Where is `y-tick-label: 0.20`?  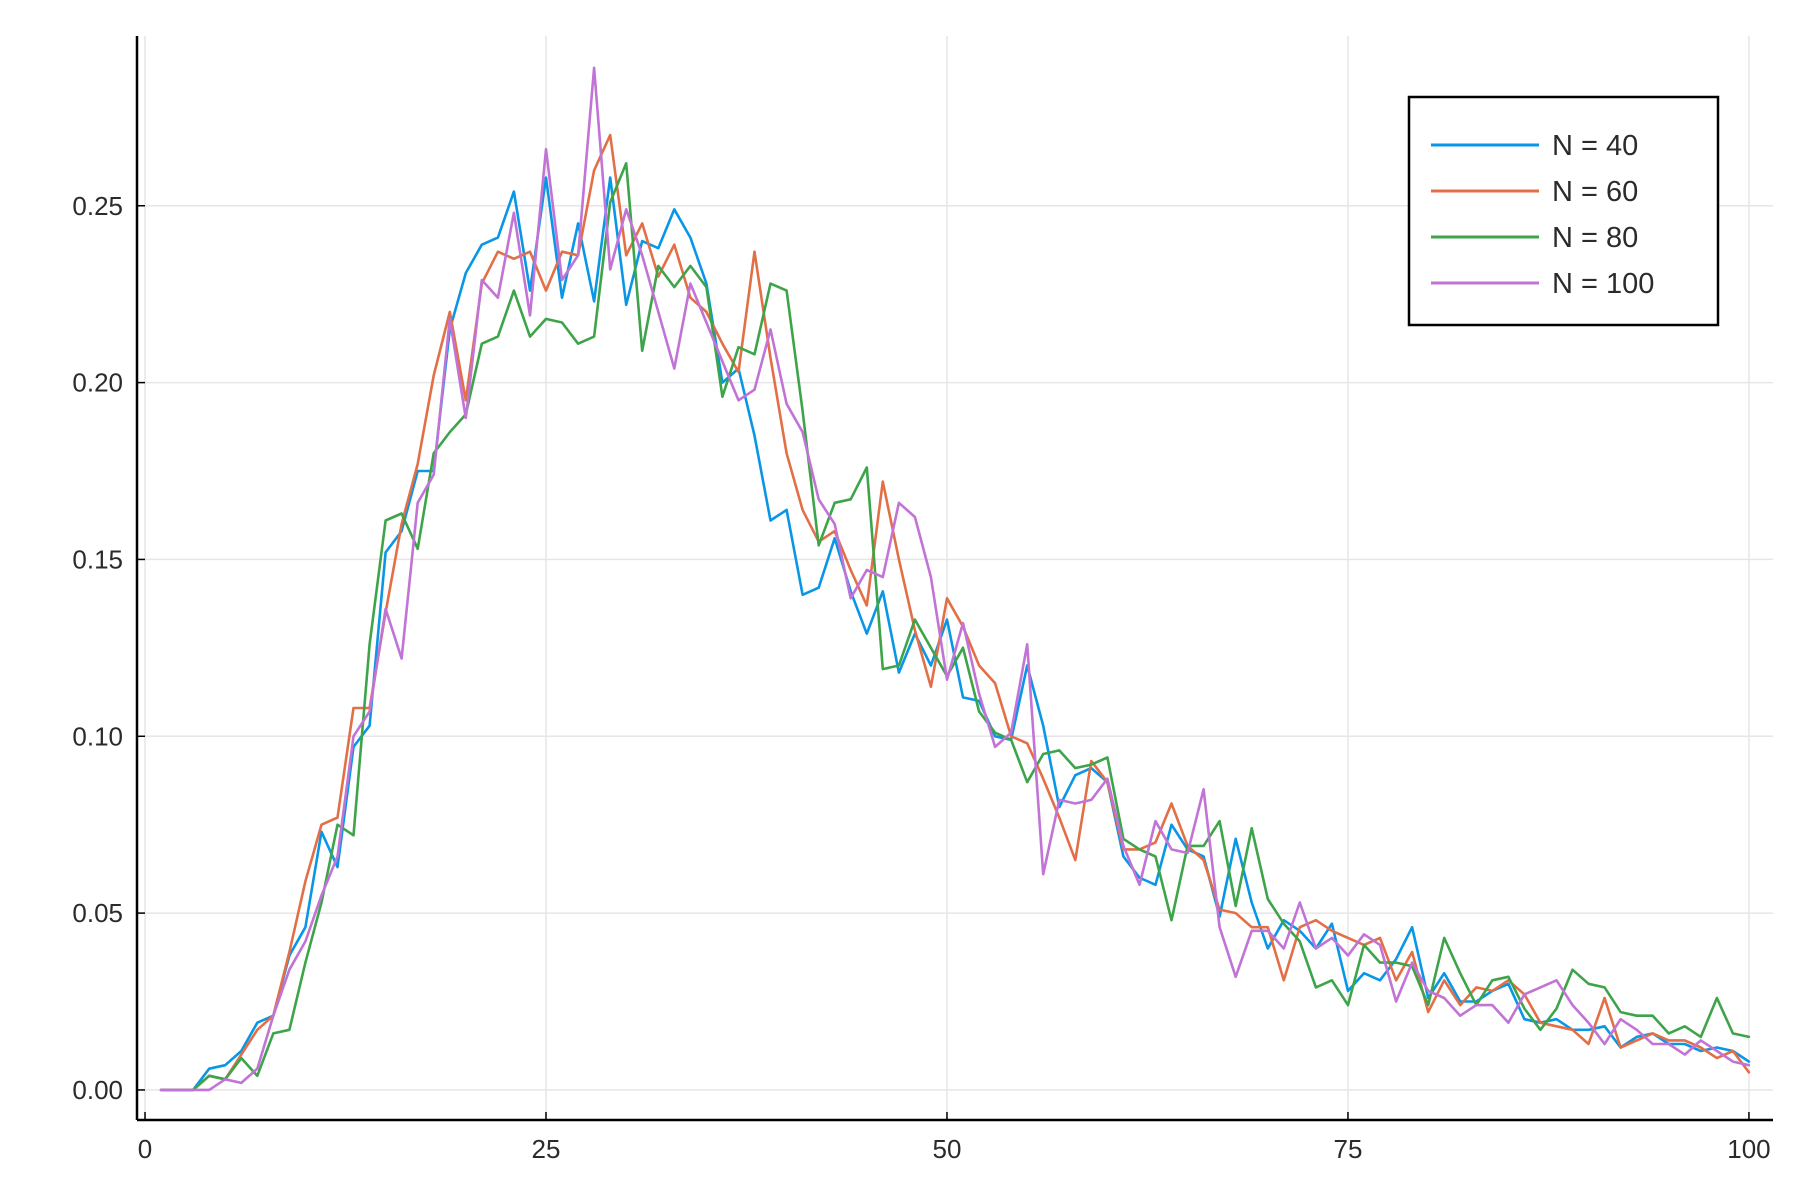 y-tick-label: 0.20 is located at coordinates (97, 383).